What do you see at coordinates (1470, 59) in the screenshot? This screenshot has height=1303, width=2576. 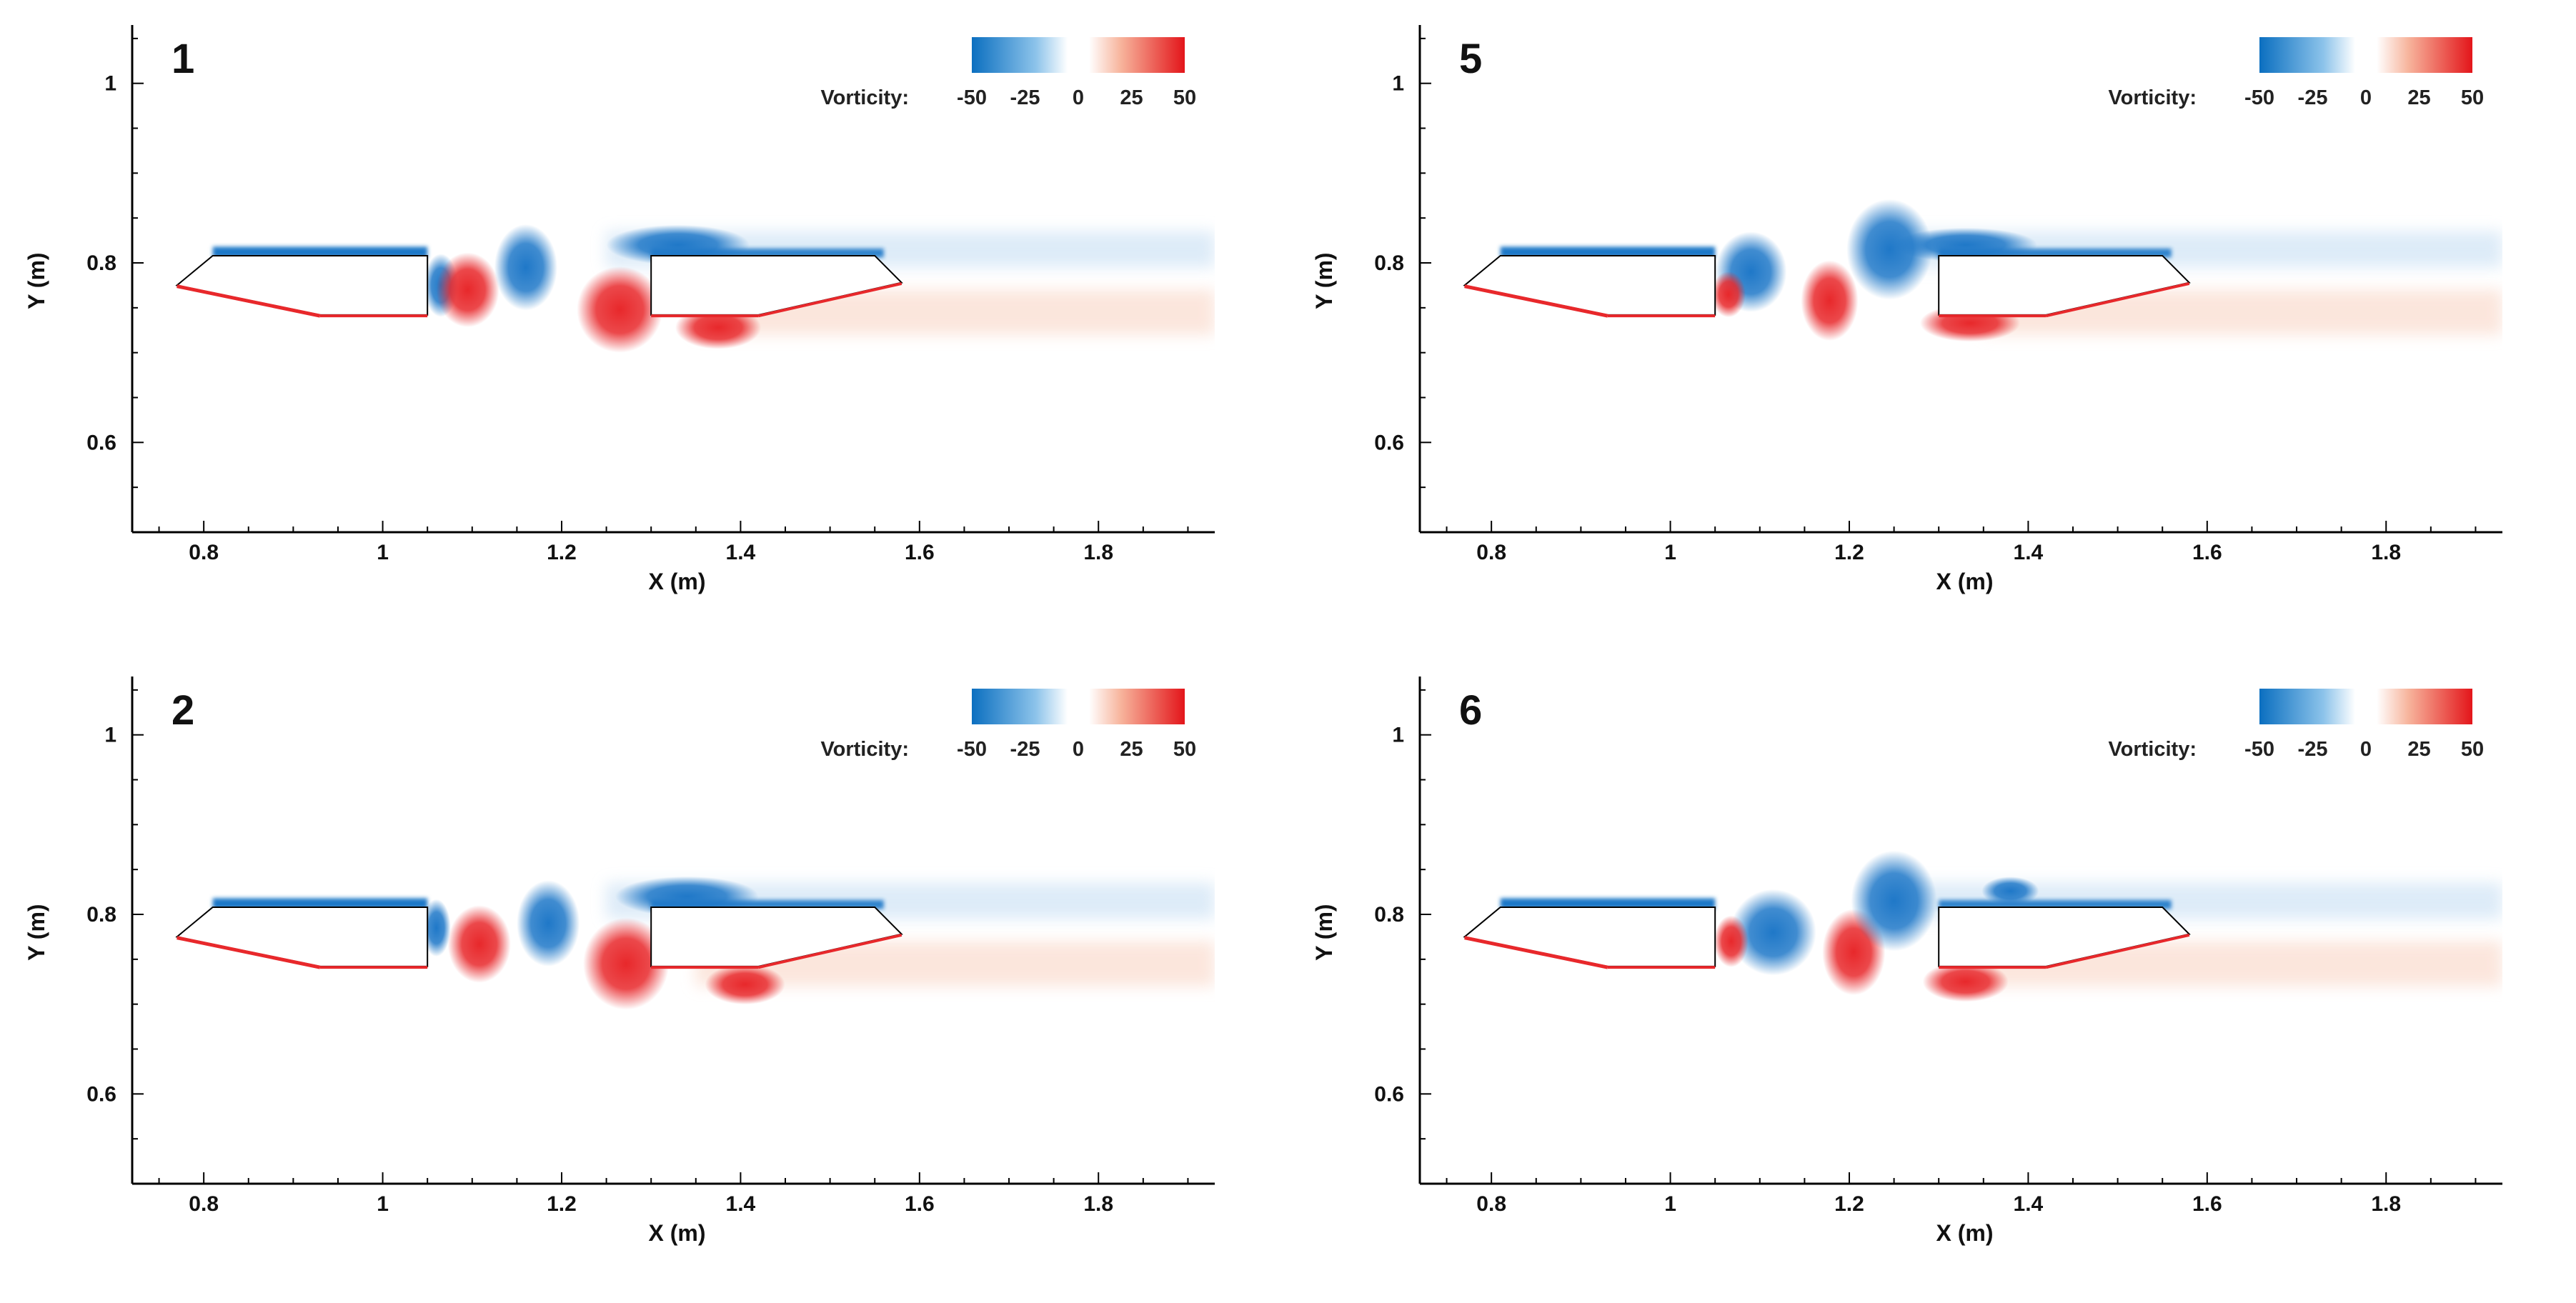 I see `panel-label: 5` at bounding box center [1470, 59].